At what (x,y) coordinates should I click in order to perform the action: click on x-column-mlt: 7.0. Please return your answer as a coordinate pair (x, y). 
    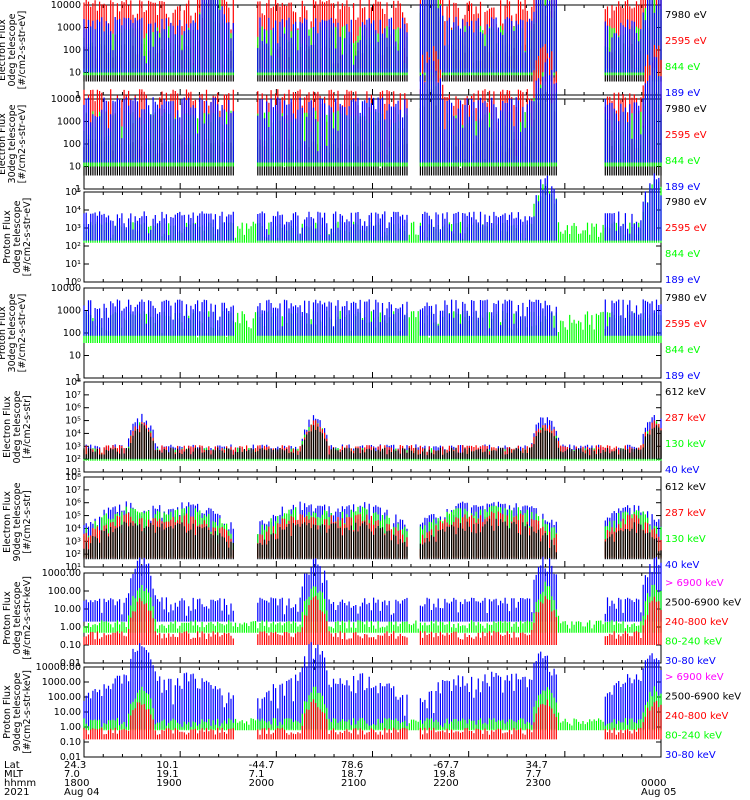
    Looking at the image, I should click on (72, 774).